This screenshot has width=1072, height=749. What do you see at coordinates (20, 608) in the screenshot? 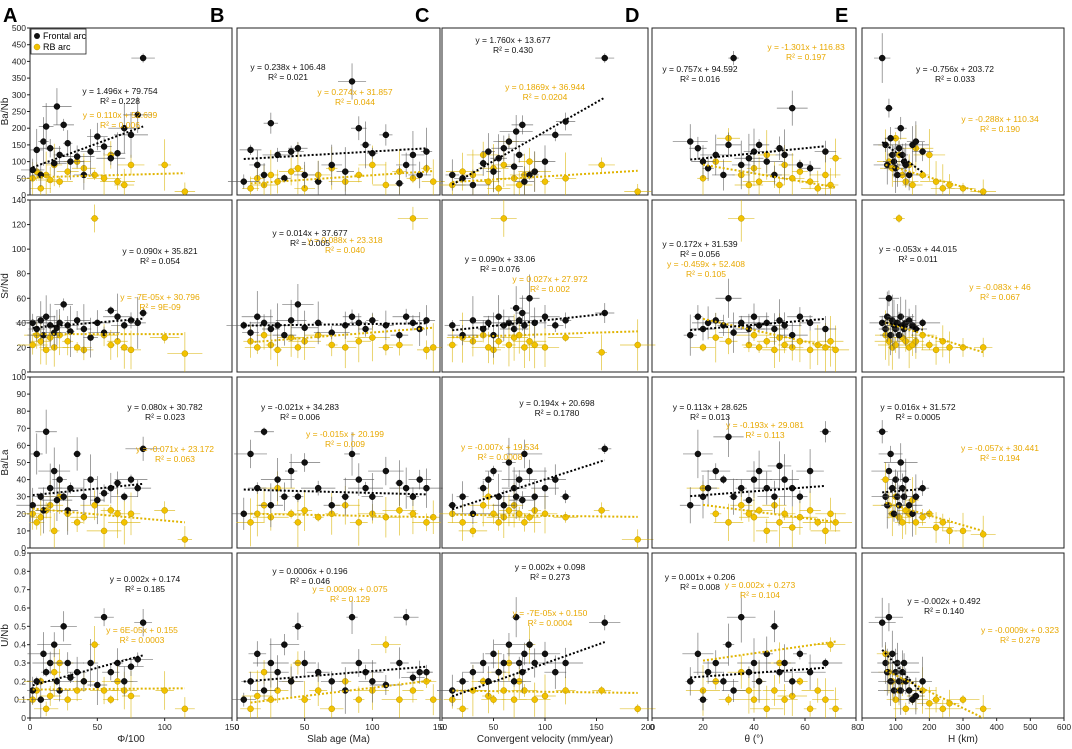
I see `y-tick-label: 0.6` at bounding box center [20, 608].